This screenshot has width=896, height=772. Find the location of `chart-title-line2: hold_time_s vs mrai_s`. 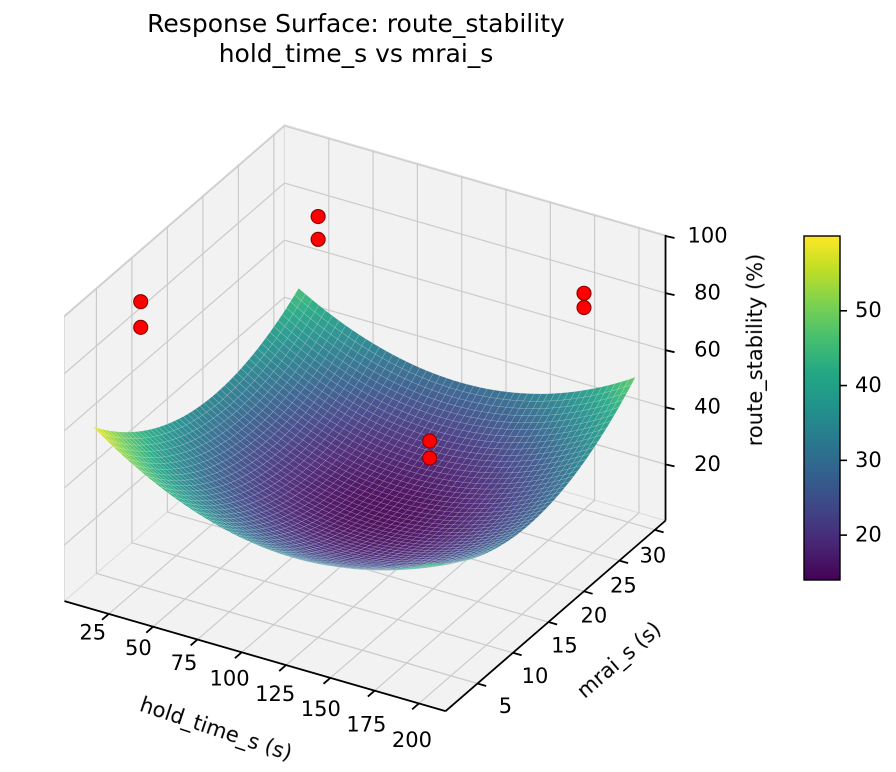

chart-title-line2: hold_time_s vs mrai_s is located at coordinates (356, 53).